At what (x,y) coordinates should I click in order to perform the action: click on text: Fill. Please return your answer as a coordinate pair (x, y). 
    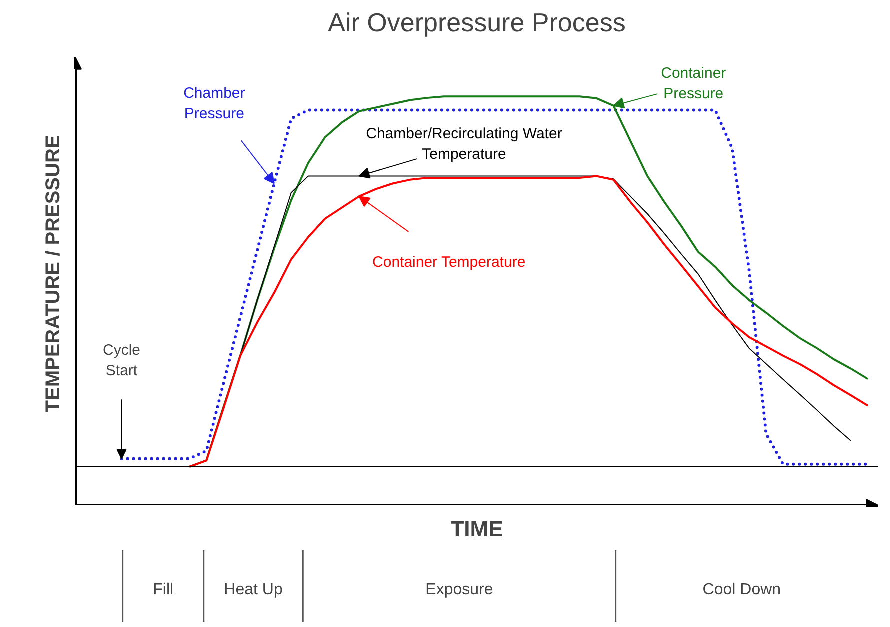
    Looking at the image, I should click on (163, 590).